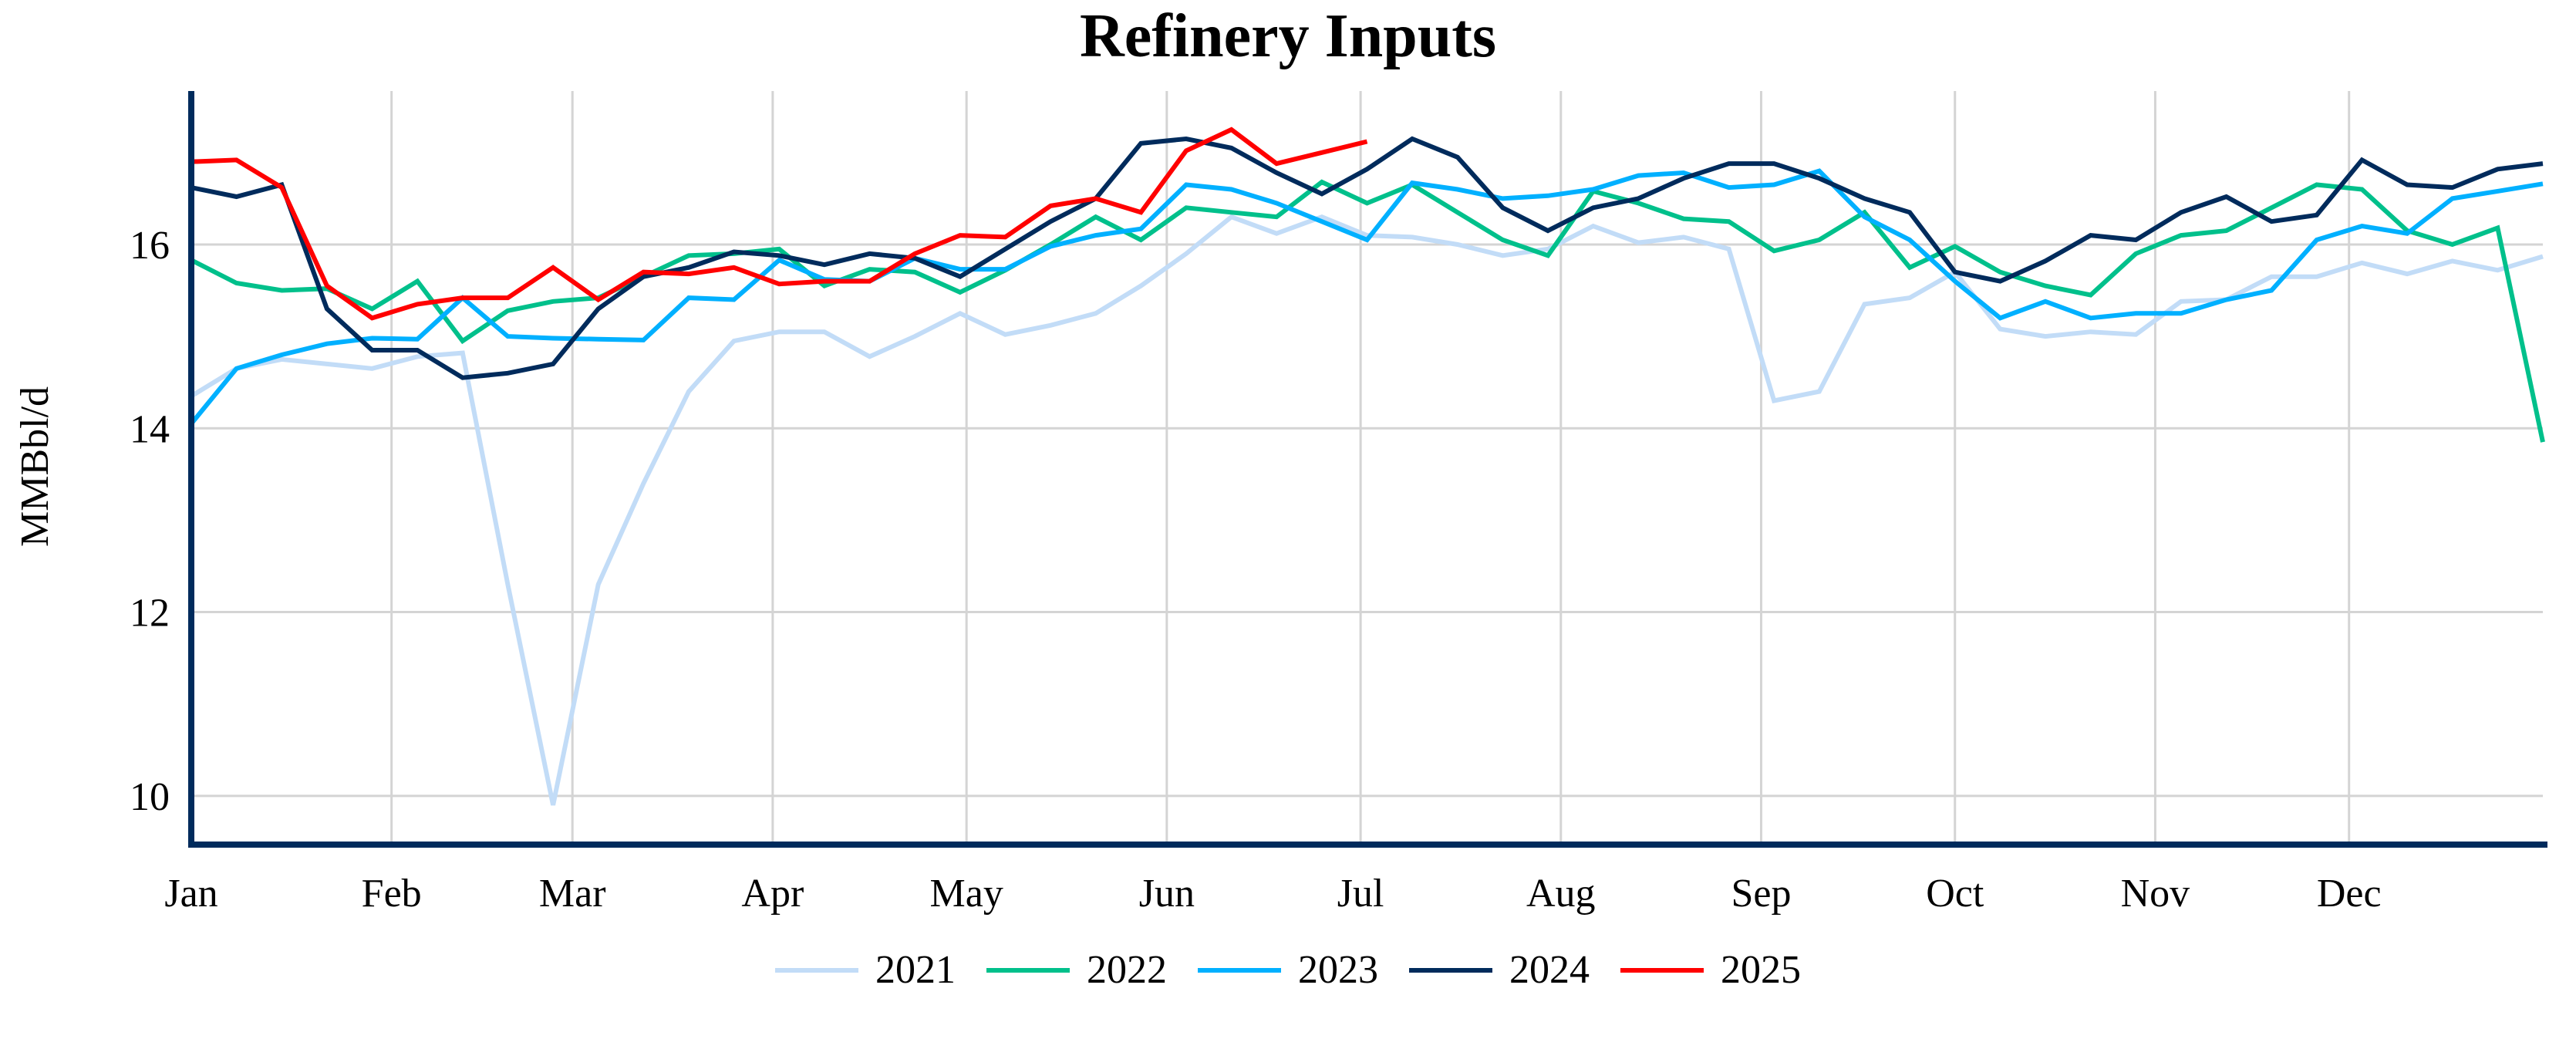 This screenshot has width=2576, height=1049. I want to click on legend-label: 2025, so click(1761, 970).